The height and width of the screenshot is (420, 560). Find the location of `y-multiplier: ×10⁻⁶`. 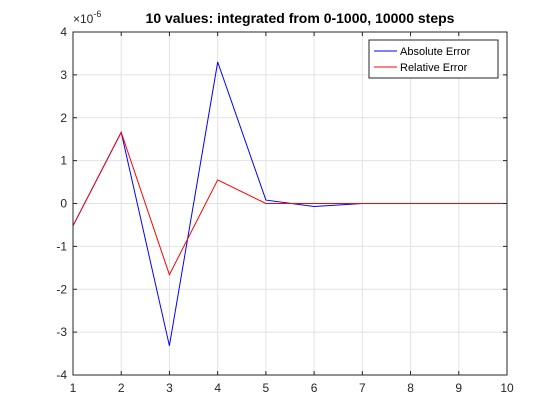

y-multiplier: ×10⁻⁶ is located at coordinates (87, 17).